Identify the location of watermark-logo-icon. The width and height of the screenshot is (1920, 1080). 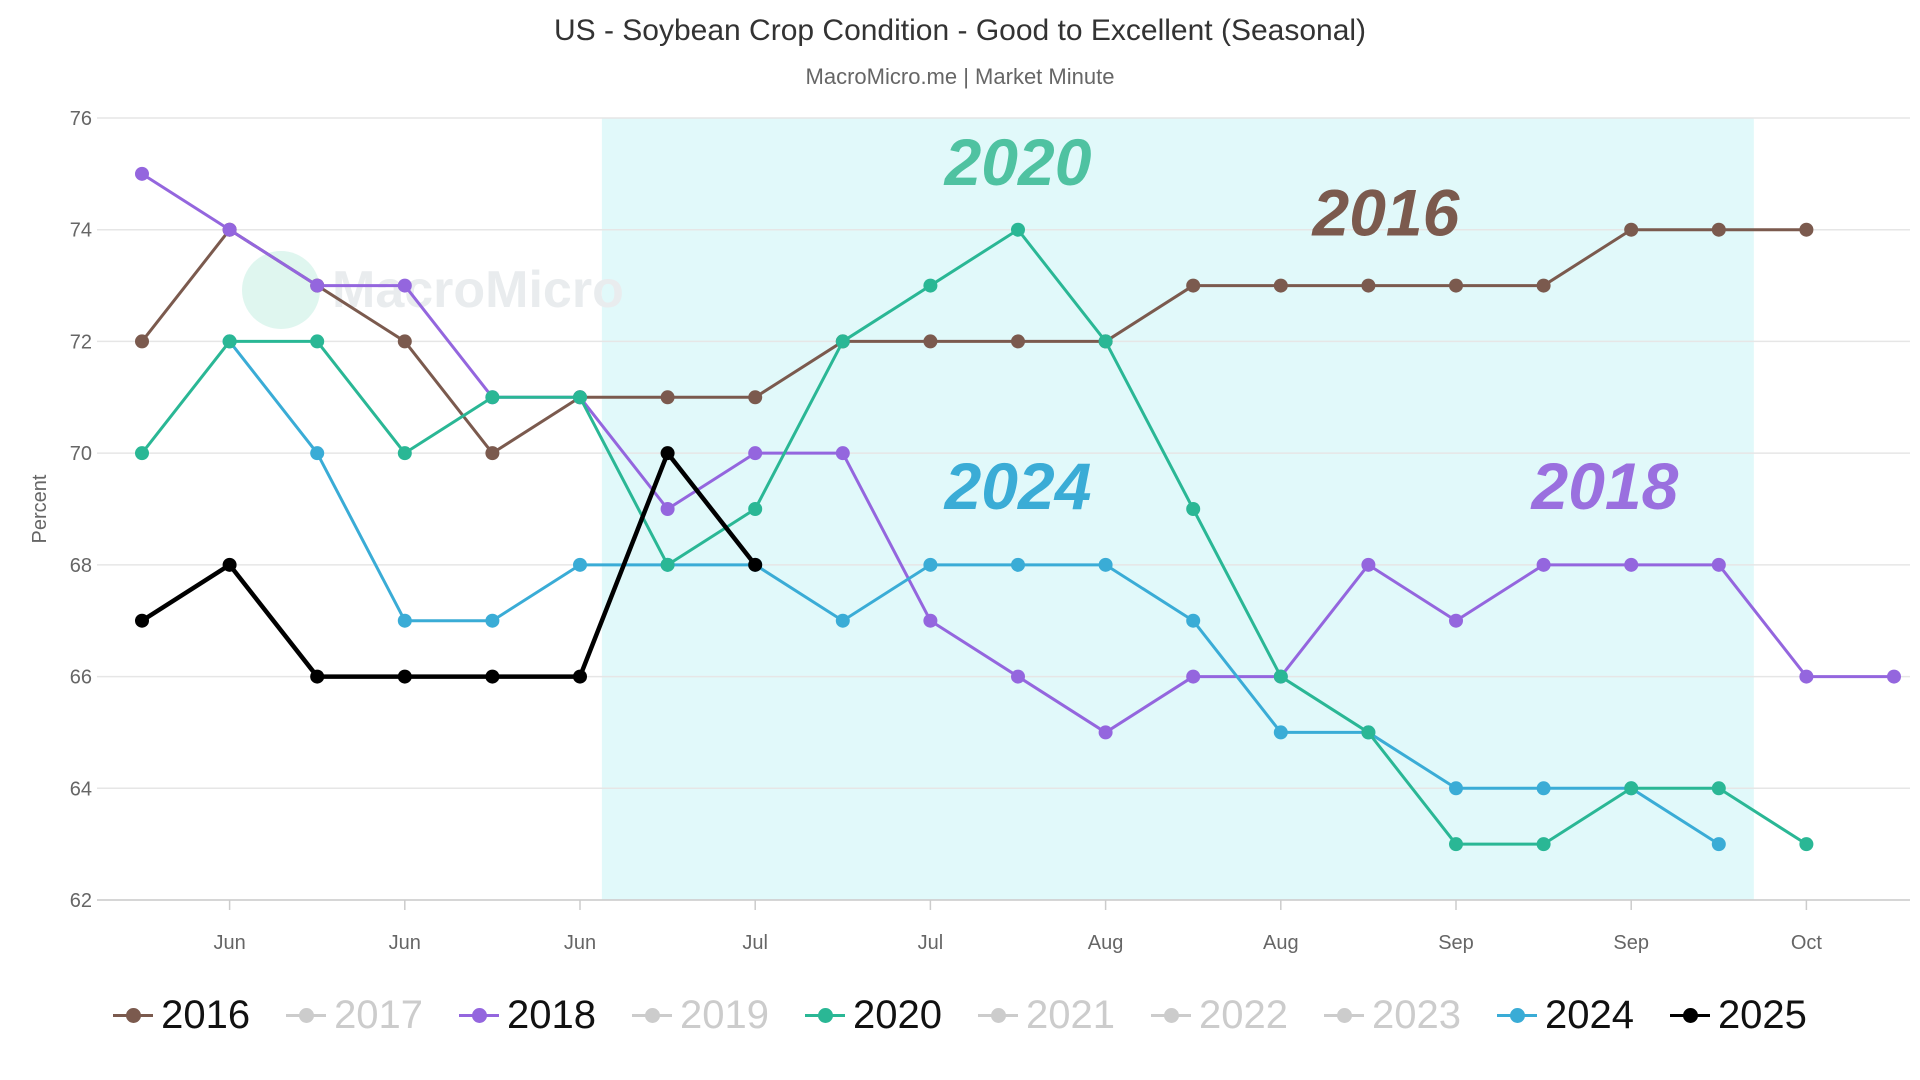
(281, 290).